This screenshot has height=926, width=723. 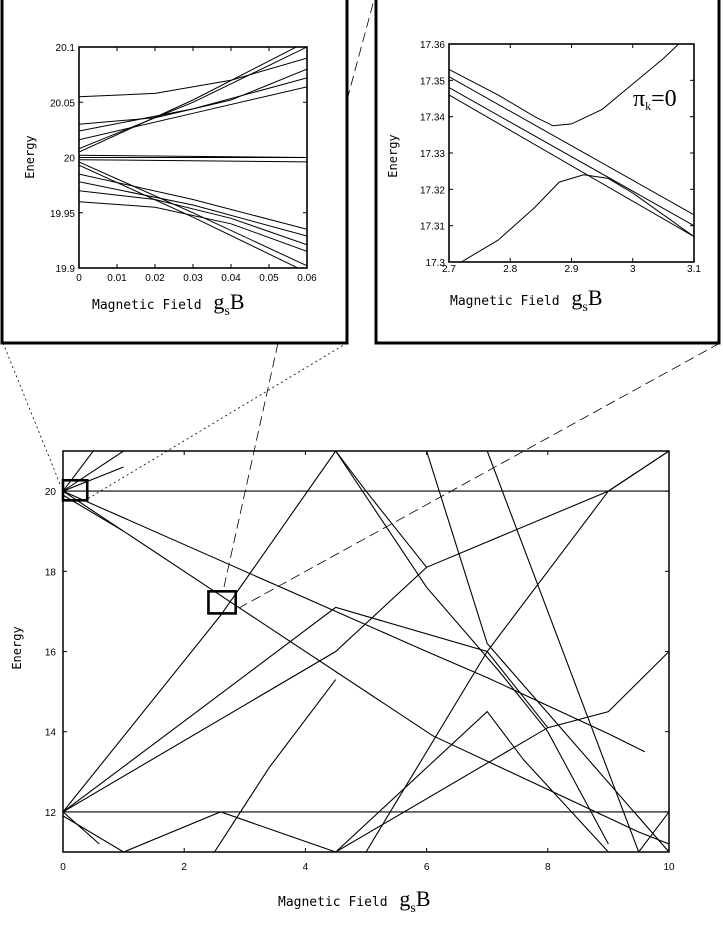 I want to click on x-tick-label: 2.8, so click(x=510, y=269).